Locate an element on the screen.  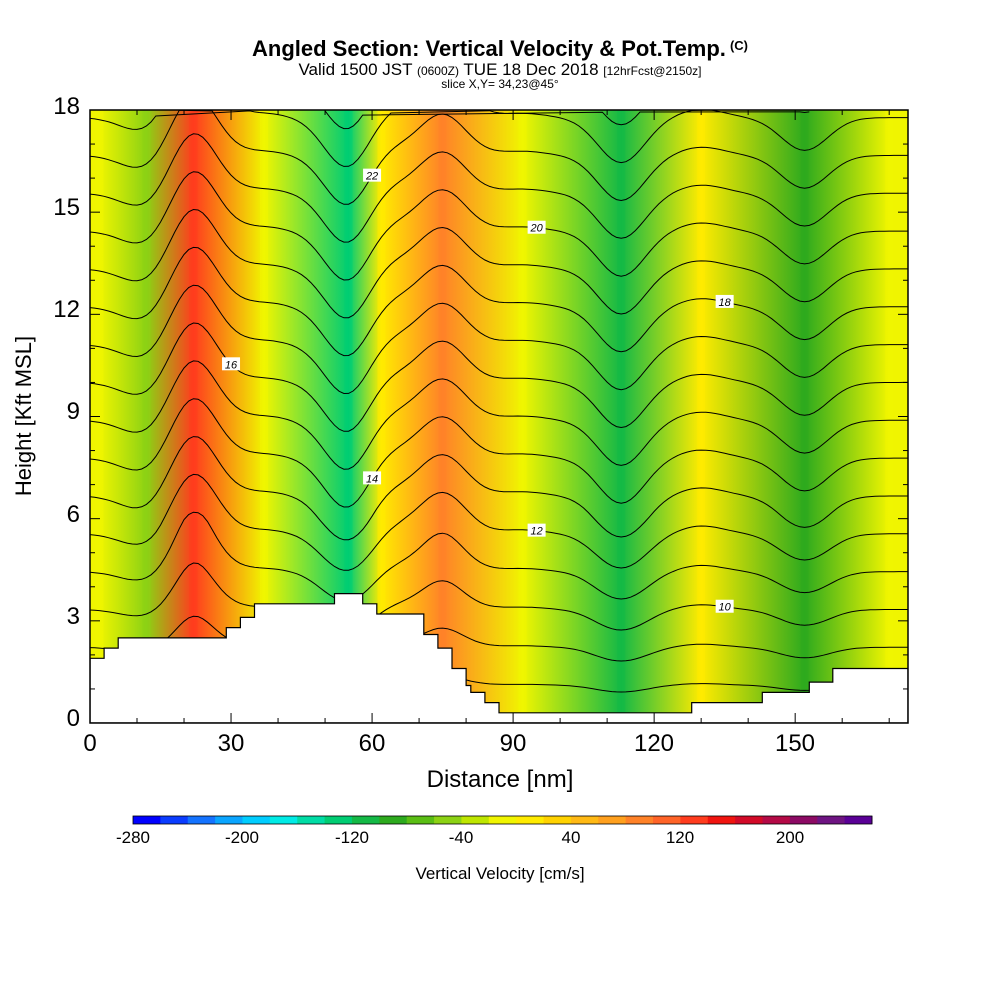
x-tick-label: 150 is located at coordinates (795, 743).